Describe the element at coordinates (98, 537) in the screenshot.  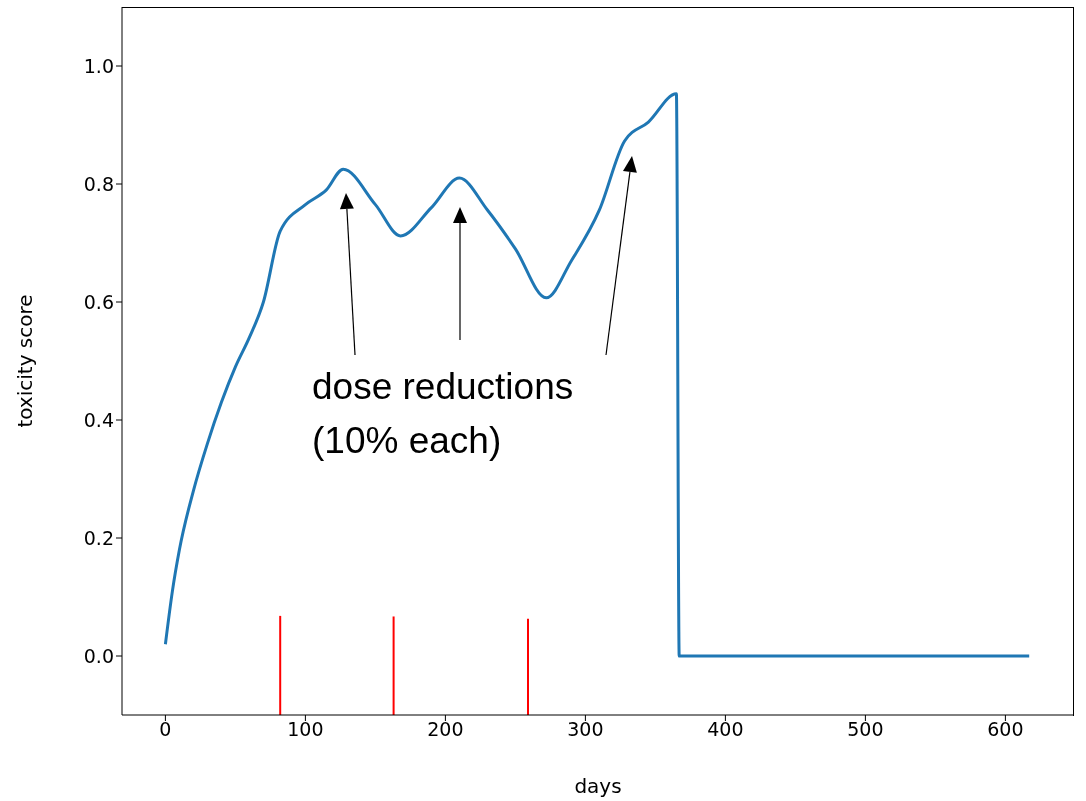
I see `y-tick-label: 0.2` at that location.